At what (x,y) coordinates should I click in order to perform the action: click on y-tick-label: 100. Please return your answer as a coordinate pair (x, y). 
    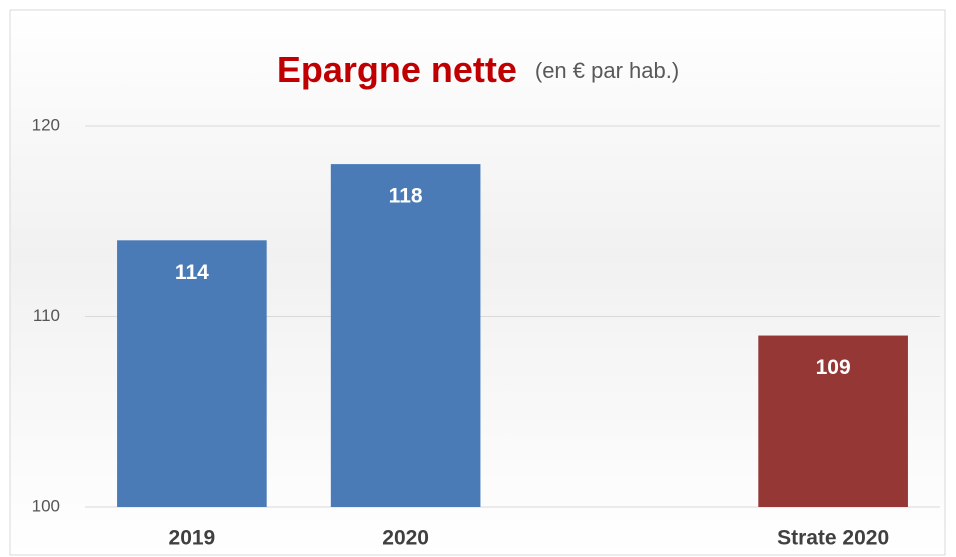
    Looking at the image, I should click on (46, 505).